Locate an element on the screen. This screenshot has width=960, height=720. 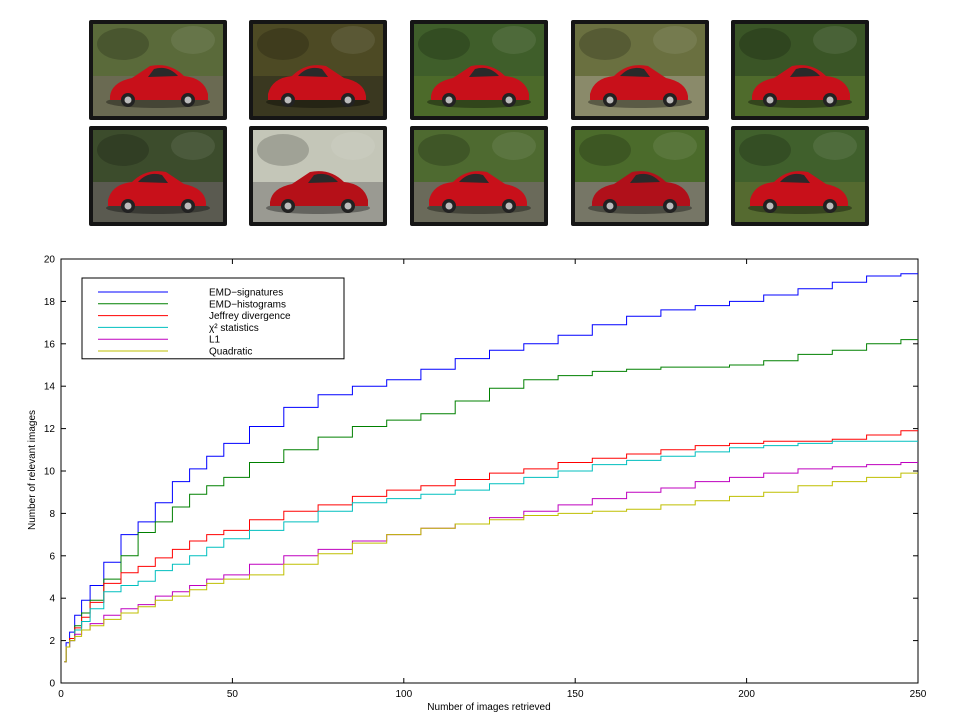
y-tick-label: 0 is located at coordinates (52, 684).